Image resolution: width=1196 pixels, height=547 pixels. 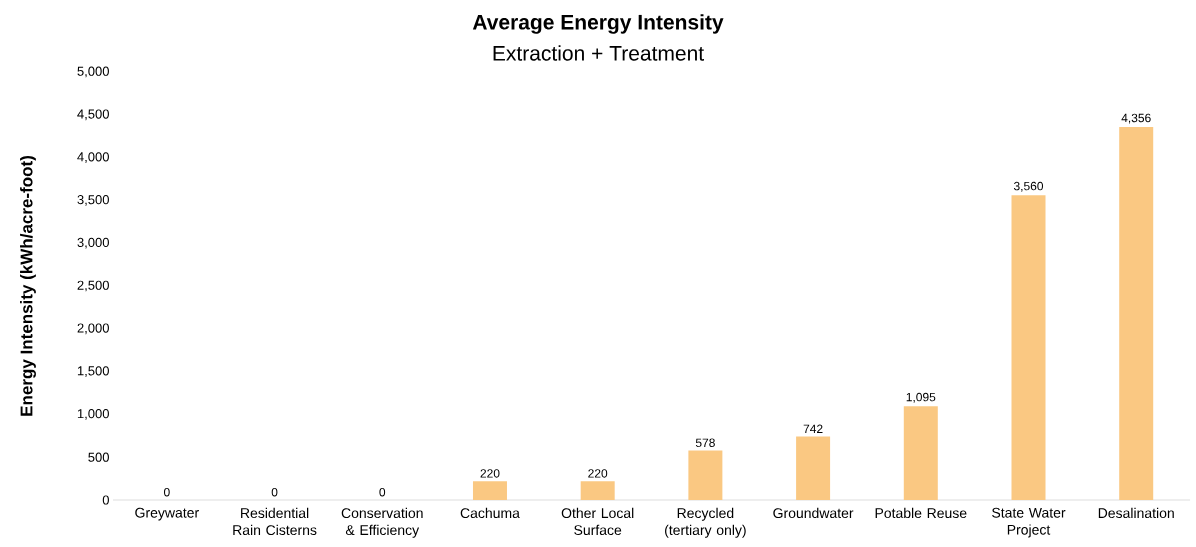 What do you see at coordinates (93, 329) in the screenshot?
I see `y-tick-label: 2,000` at bounding box center [93, 329].